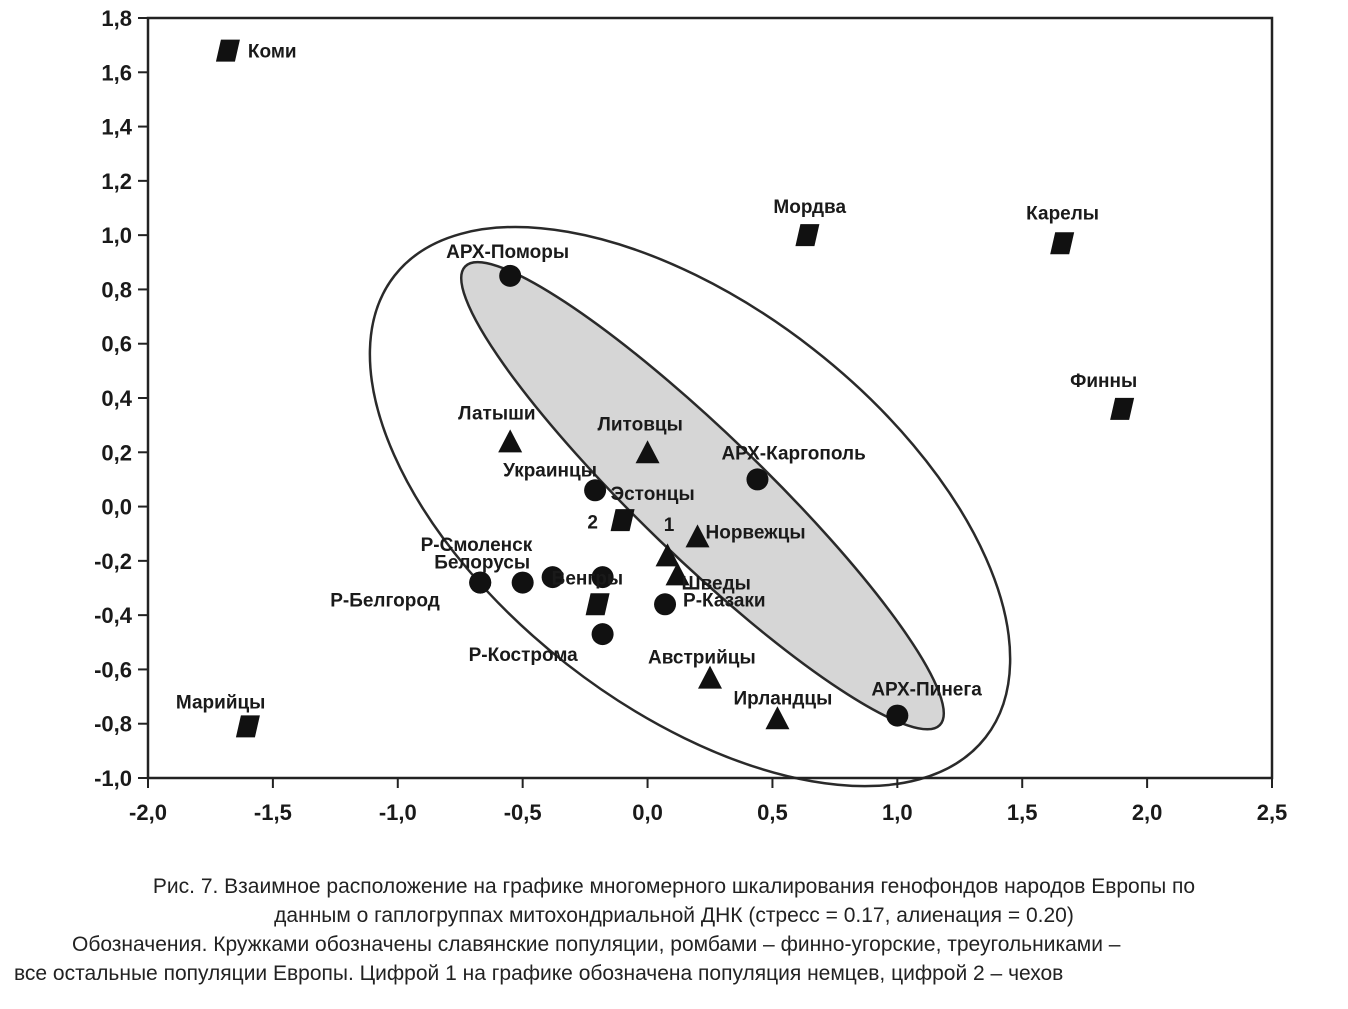 This screenshot has width=1348, height=1009. What do you see at coordinates (647, 452) in the screenshot?
I see `triangle-литовцы-marker` at bounding box center [647, 452].